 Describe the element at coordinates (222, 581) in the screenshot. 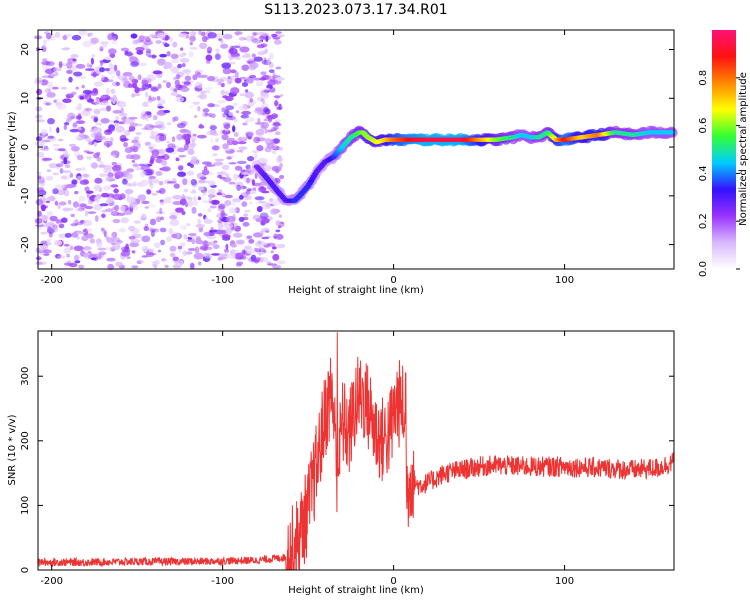

I see `snr-x-tick-label: -100` at that location.